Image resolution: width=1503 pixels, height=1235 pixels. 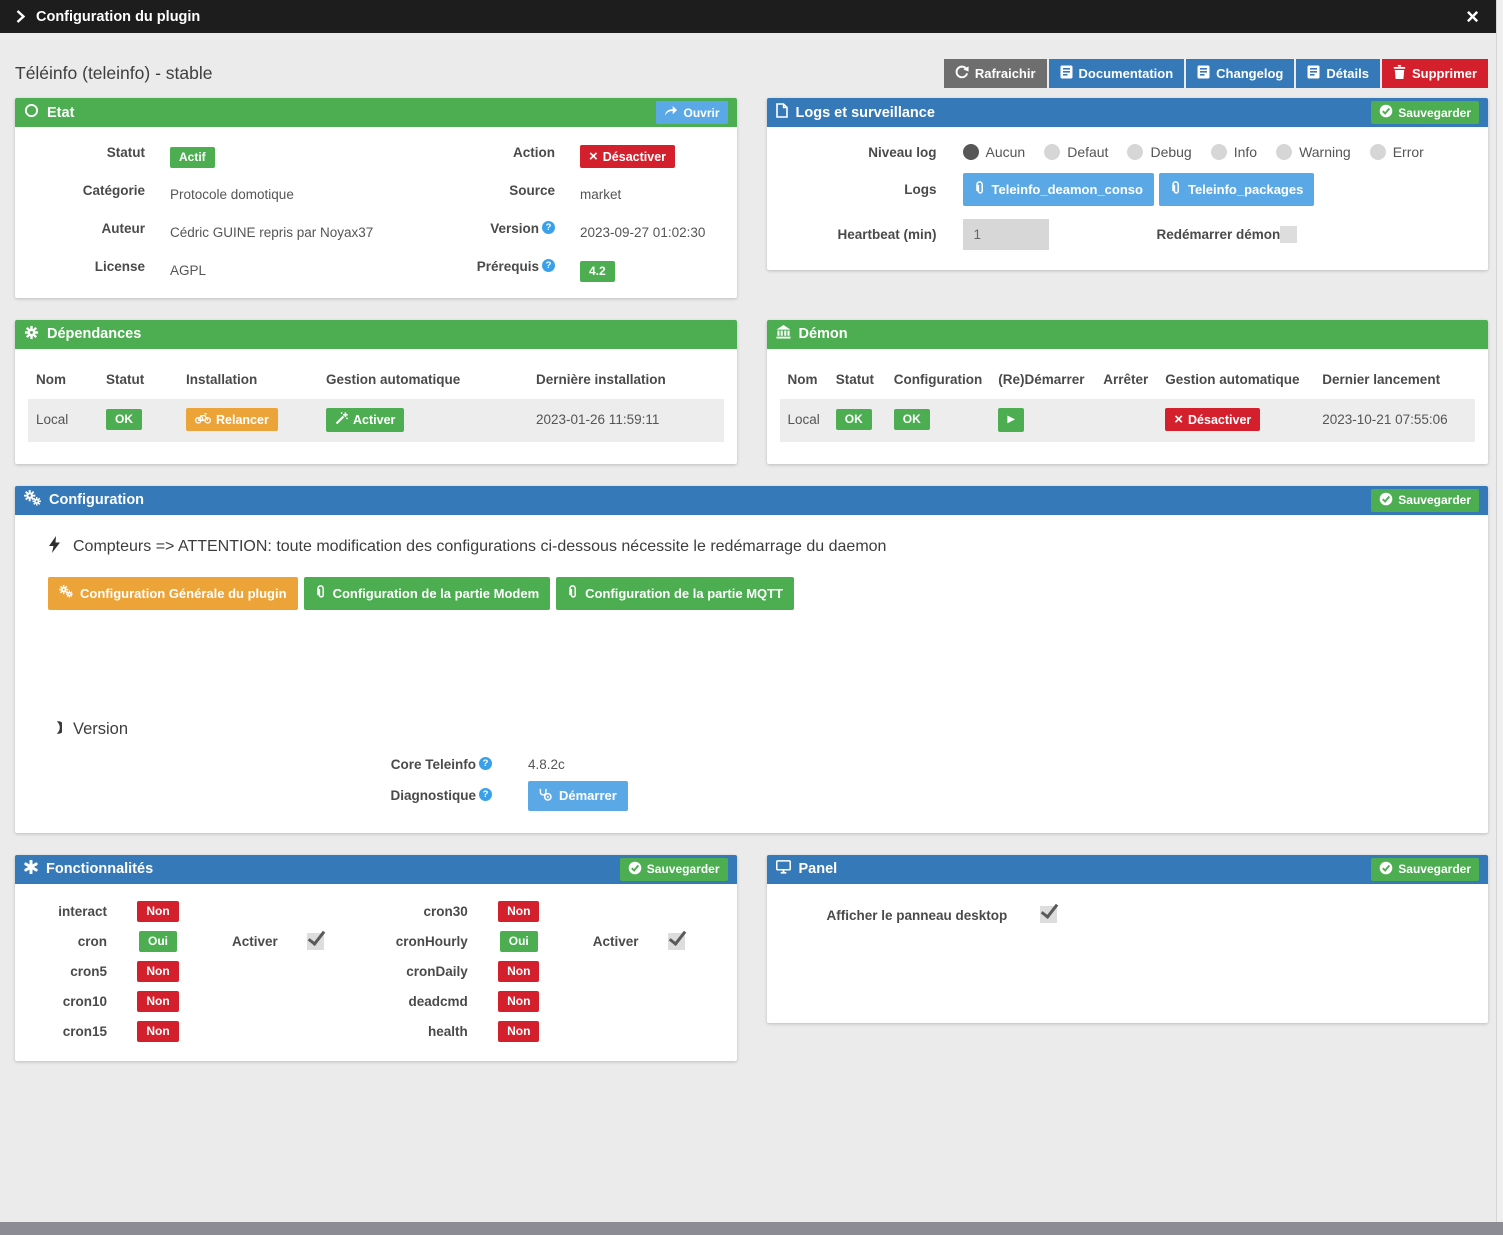 I want to click on save-panel-button: Sauvegarder, so click(x=1425, y=869).